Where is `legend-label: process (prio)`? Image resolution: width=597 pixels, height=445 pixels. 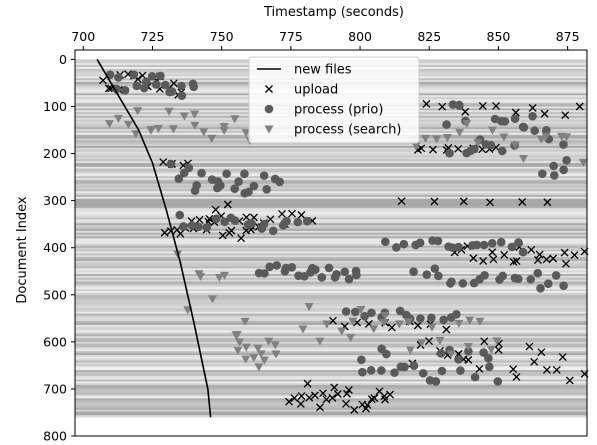 legend-label: process (prio) is located at coordinates (338, 110).